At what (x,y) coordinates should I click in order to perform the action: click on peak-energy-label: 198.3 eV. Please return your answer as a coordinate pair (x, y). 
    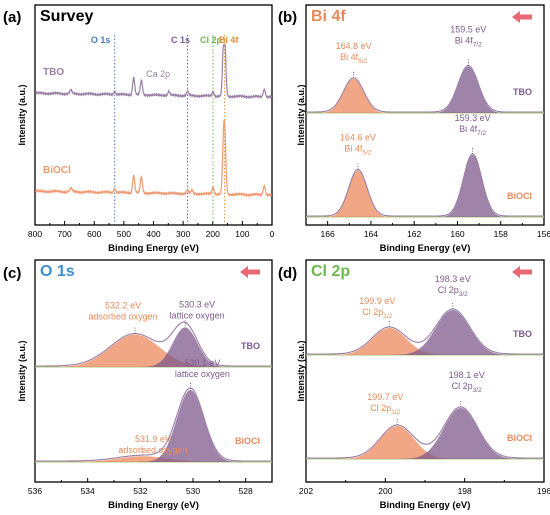
    Looking at the image, I should click on (453, 279).